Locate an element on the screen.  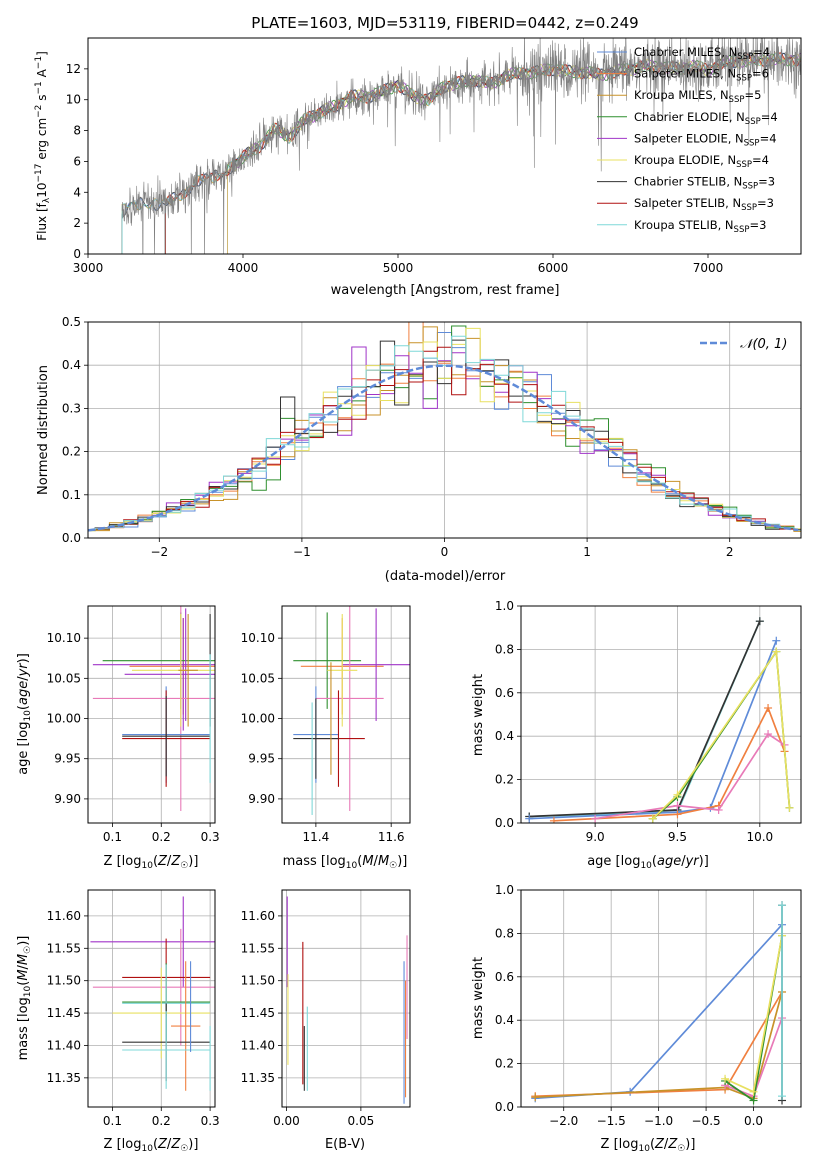
age-vs-mass-frame: 11.4 11.6 9.90 9.95 10.00 10.05 10.10 is located at coordinates (326, 724).